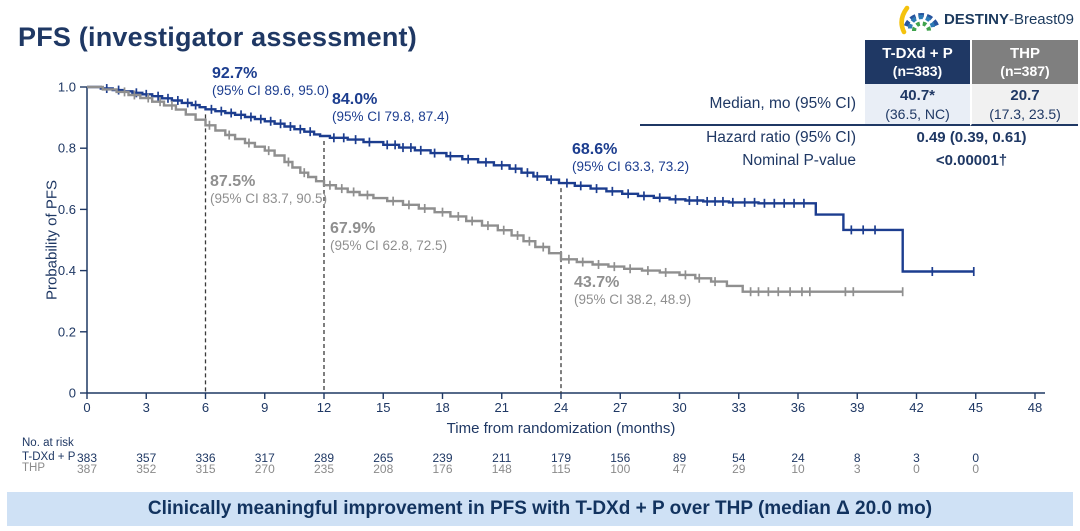 The width and height of the screenshot is (1080, 531). I want to click on risk-count: 100, so click(620, 469).